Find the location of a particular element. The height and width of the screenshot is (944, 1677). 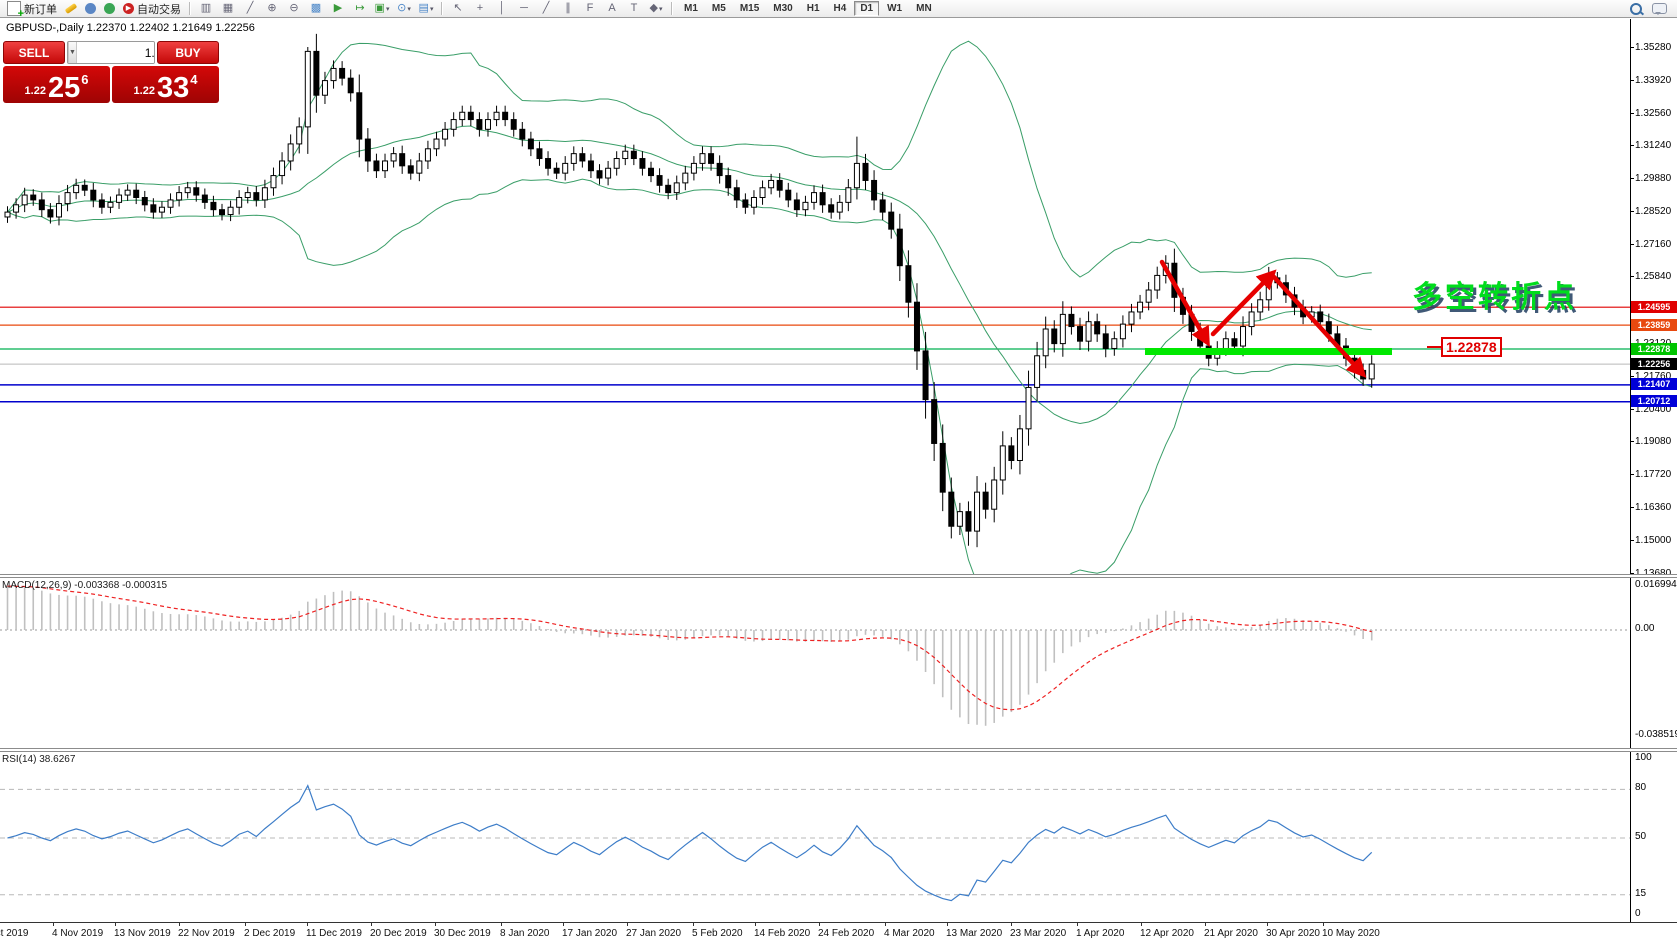

horizontal-line-button: ─ is located at coordinates (524, 8).